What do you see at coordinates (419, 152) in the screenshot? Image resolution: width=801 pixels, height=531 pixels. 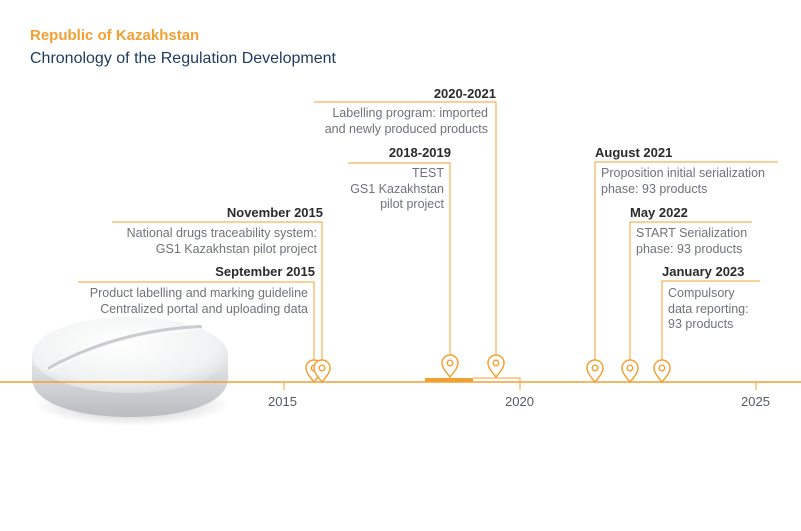 I see `event-title: 2018-2019` at bounding box center [419, 152].